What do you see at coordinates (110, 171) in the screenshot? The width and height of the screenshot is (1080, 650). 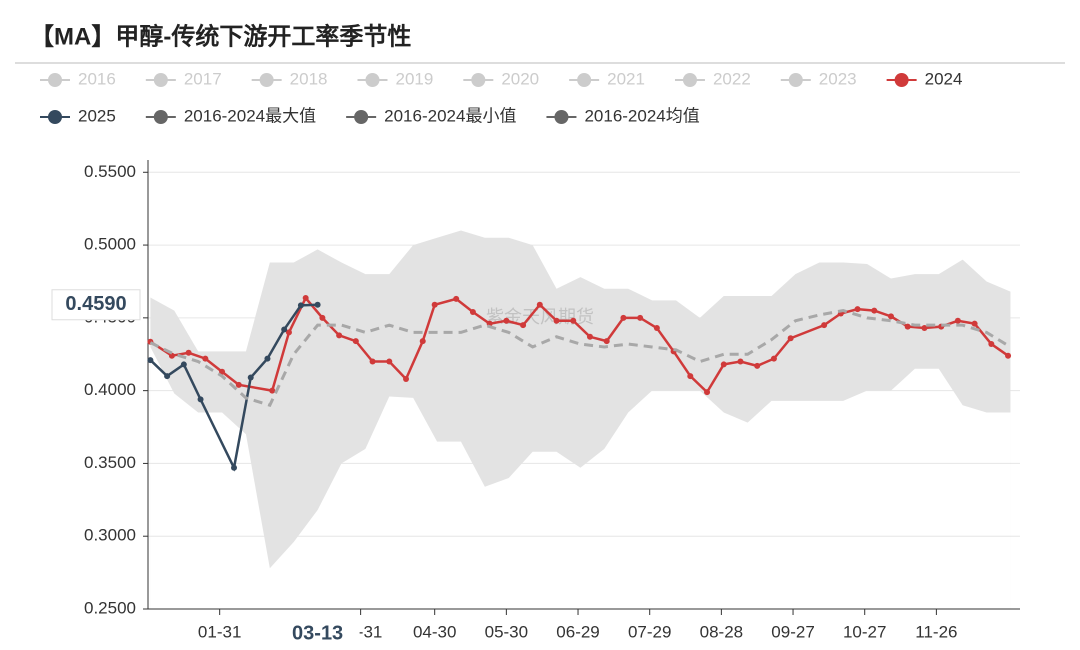 I see `y-tick-label: 0.5500` at bounding box center [110, 171].